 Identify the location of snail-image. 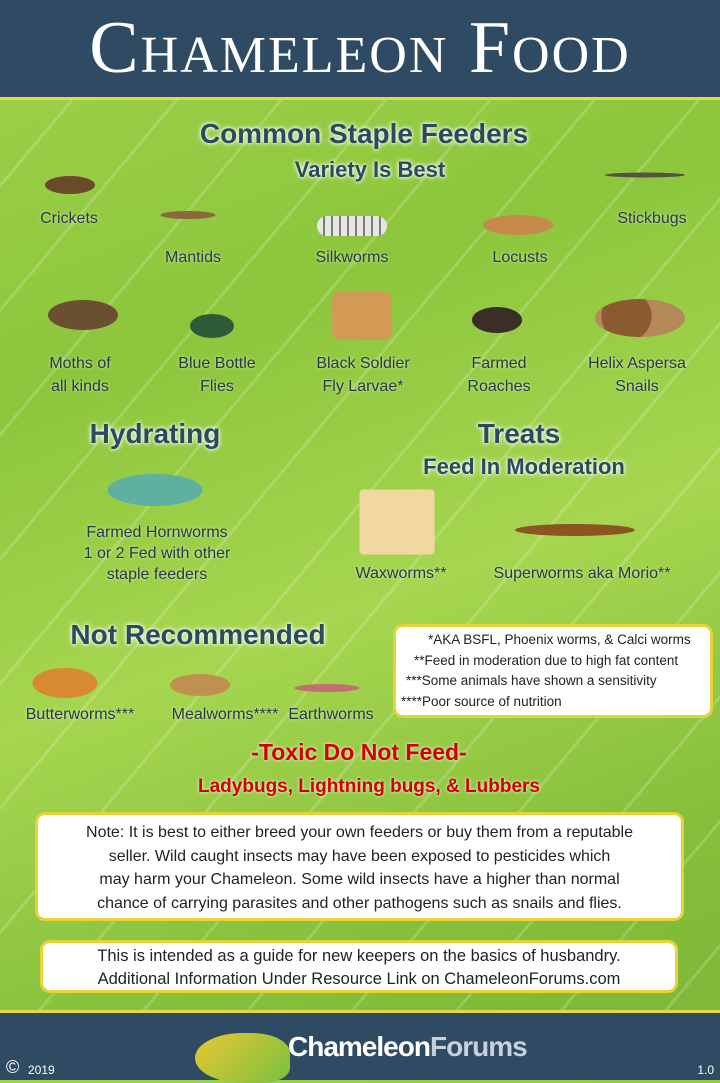
(640, 318).